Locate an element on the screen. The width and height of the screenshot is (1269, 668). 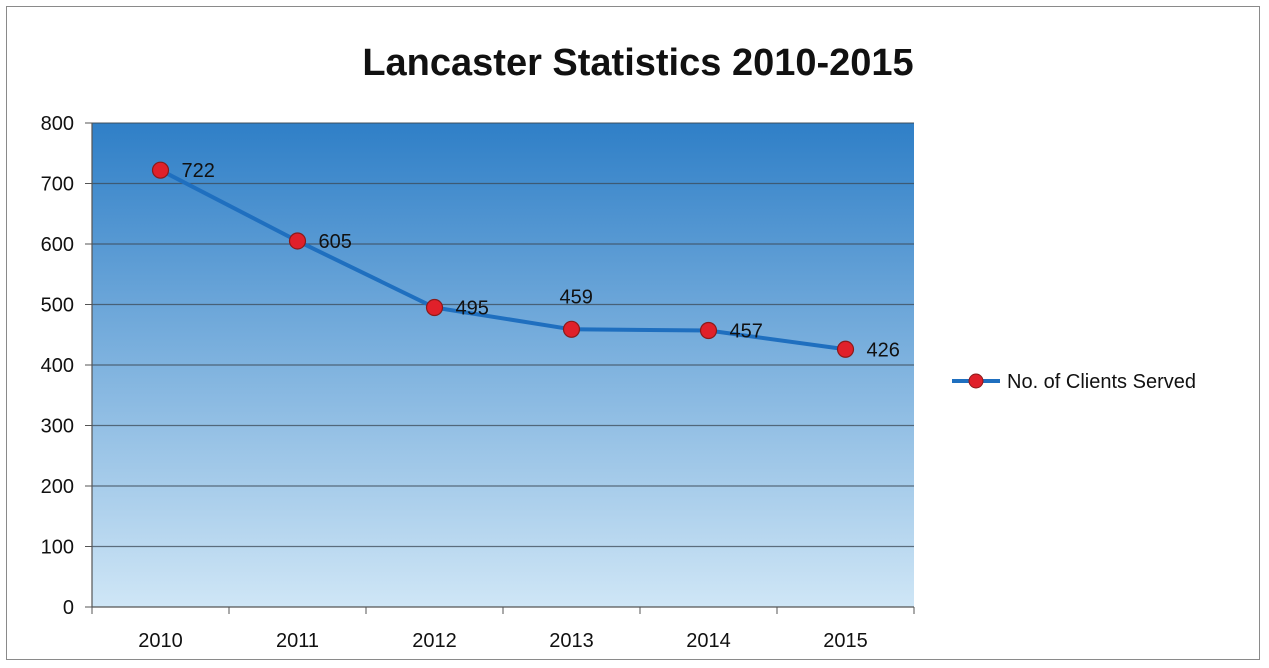
legend: No. of Clients Served is located at coordinates (1074, 382).